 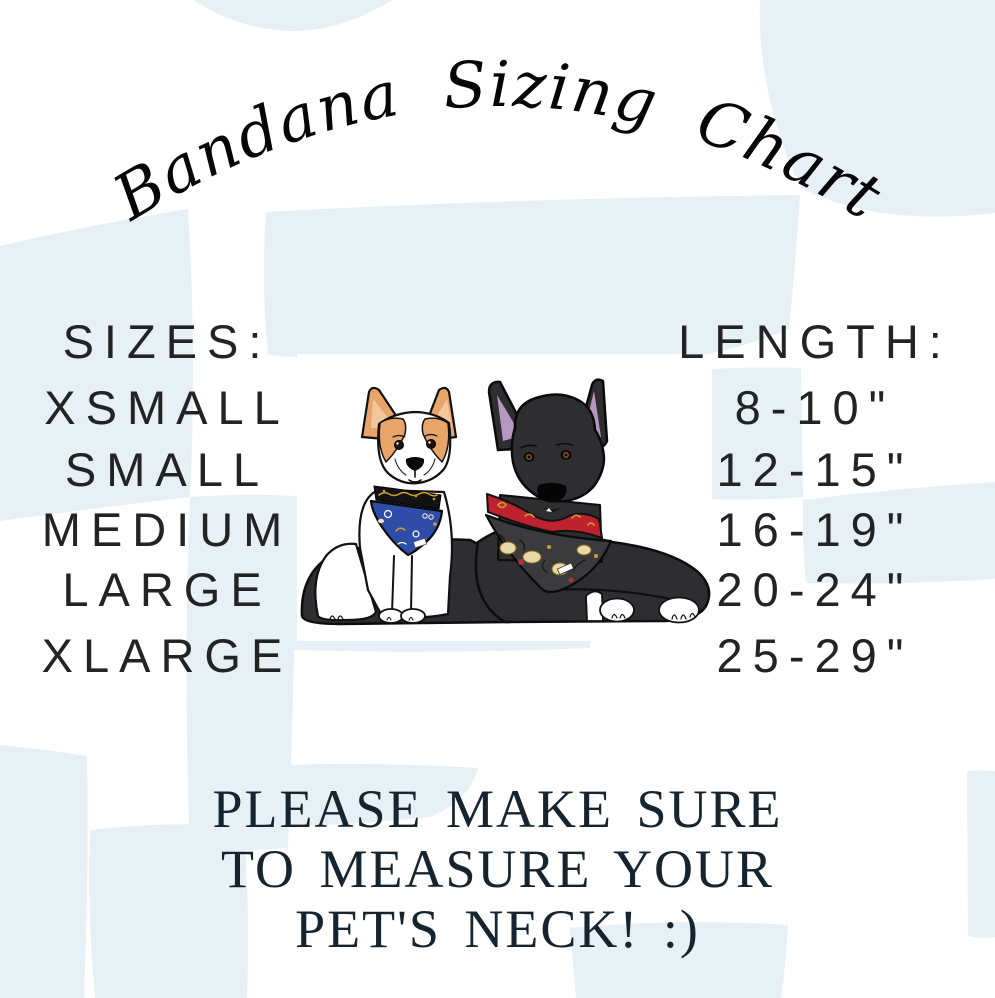 I want to click on charcoal-kerchief, so click(x=548, y=553).